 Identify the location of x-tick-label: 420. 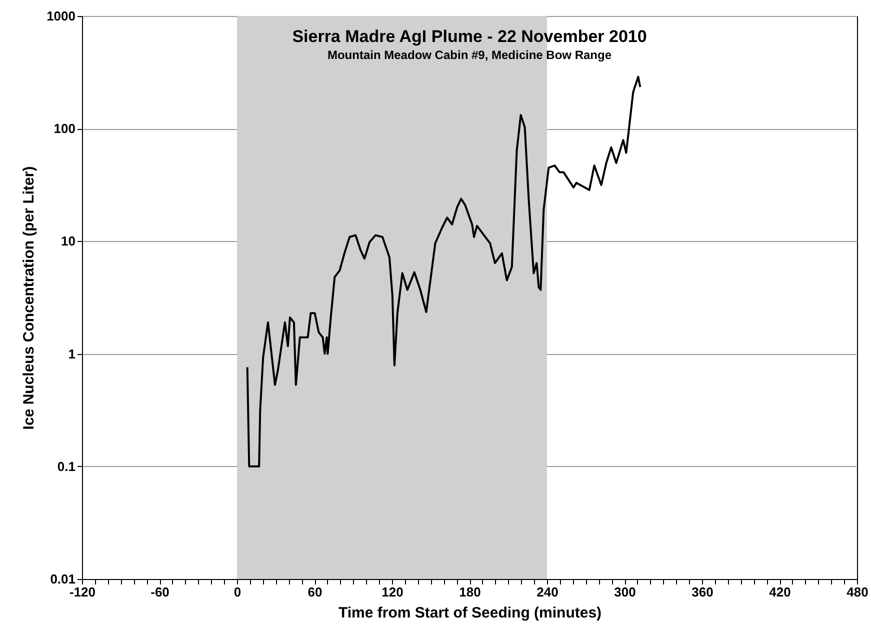
(780, 592).